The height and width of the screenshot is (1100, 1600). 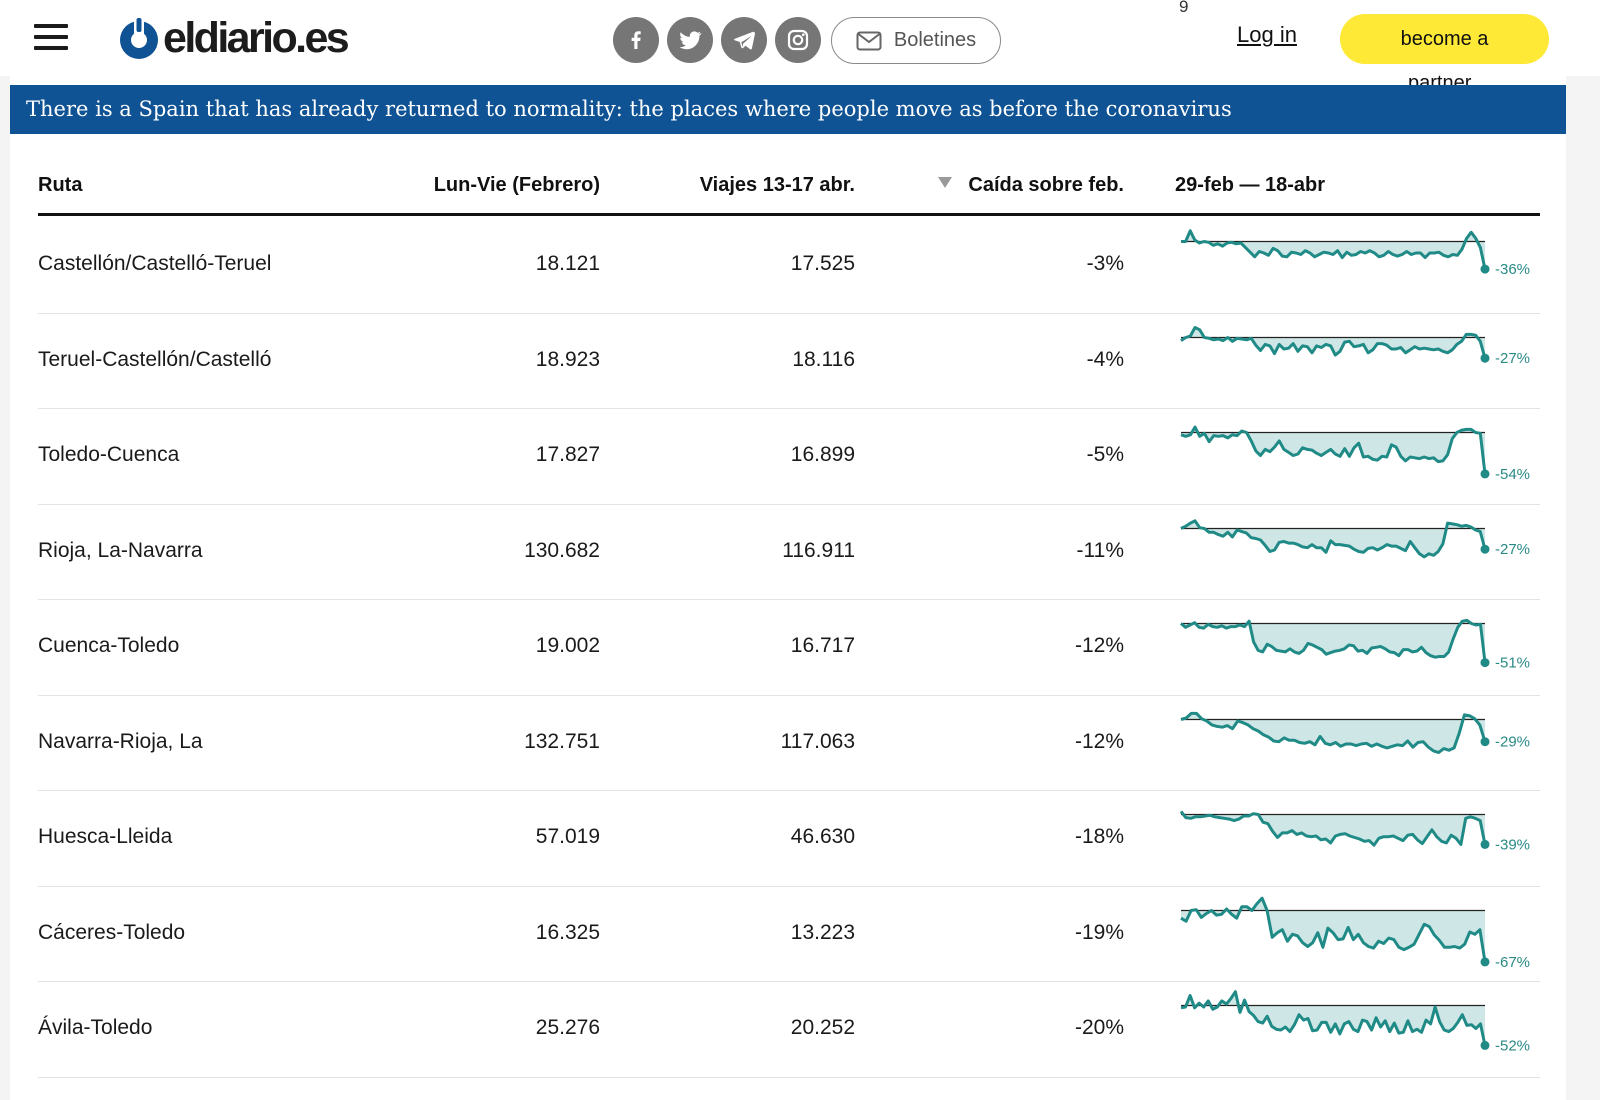 I want to click on partner-label: become a, so click(x=1444, y=38).